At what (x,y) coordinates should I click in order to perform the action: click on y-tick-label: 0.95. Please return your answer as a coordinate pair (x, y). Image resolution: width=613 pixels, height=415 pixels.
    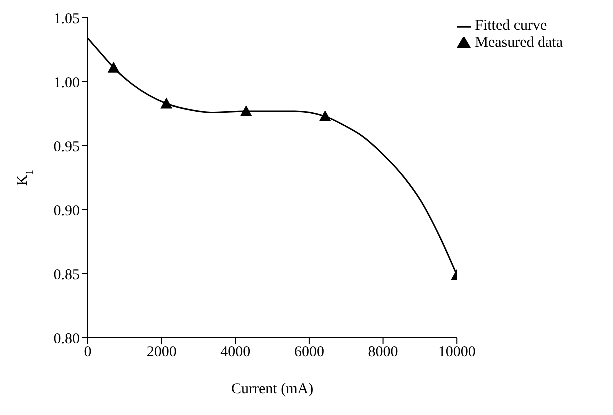
    Looking at the image, I should click on (67, 147).